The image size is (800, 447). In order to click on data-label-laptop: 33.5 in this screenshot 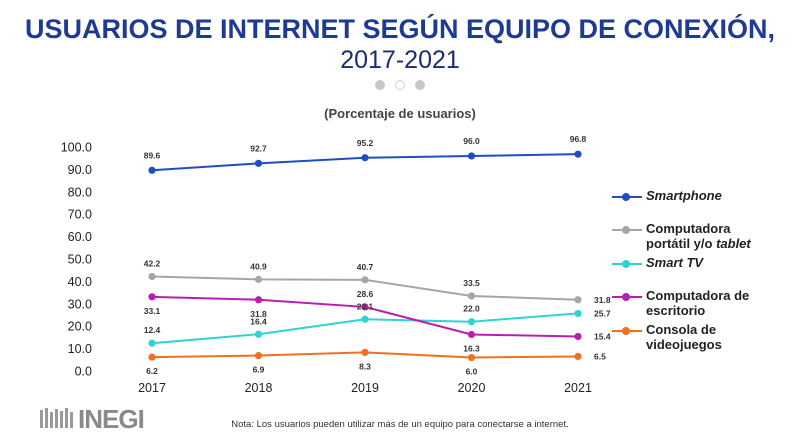, I will do `click(471, 283)`.